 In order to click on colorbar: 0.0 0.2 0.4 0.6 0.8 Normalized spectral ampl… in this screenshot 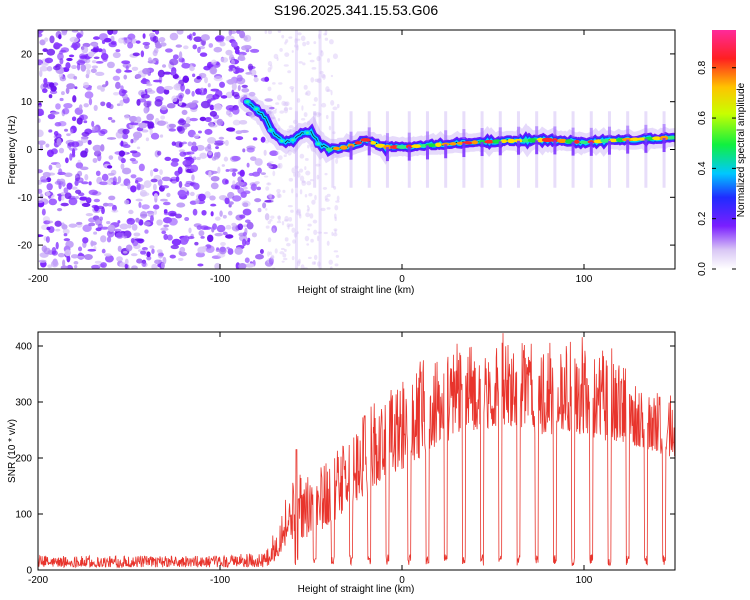, I will do `click(722, 153)`.